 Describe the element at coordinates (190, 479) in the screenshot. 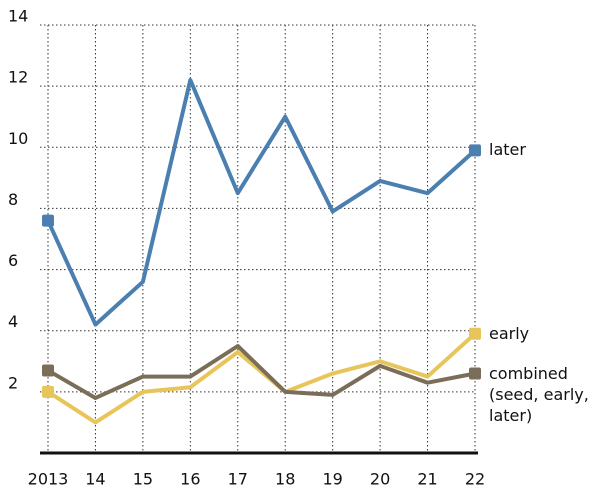

I see `x-tick-label: 16` at that location.